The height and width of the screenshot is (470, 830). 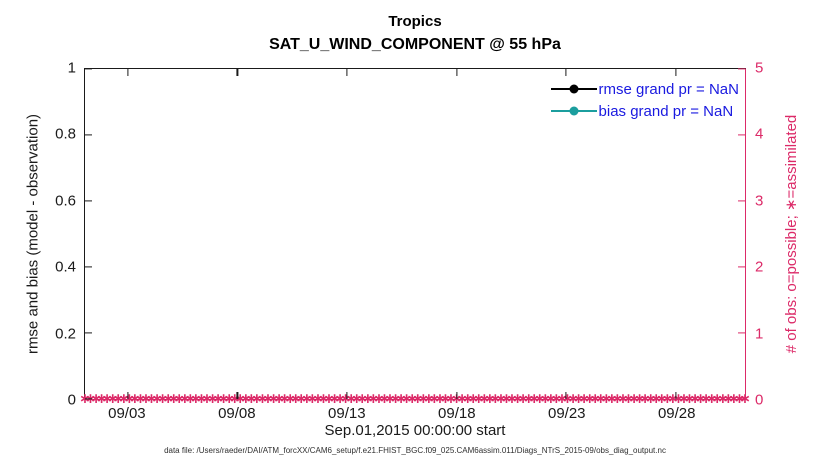 I want to click on y-left-tick-label: 0.6, so click(x=65, y=201).